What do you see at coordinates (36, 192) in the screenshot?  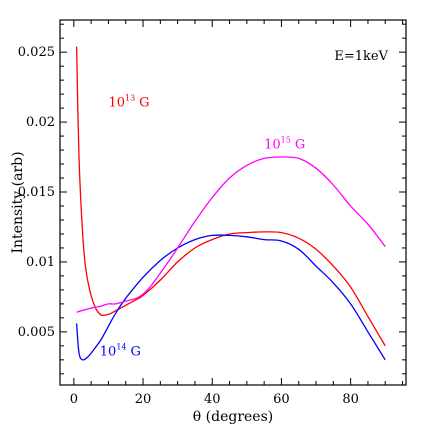 I see `y-tick-label: 0.015` at bounding box center [36, 192].